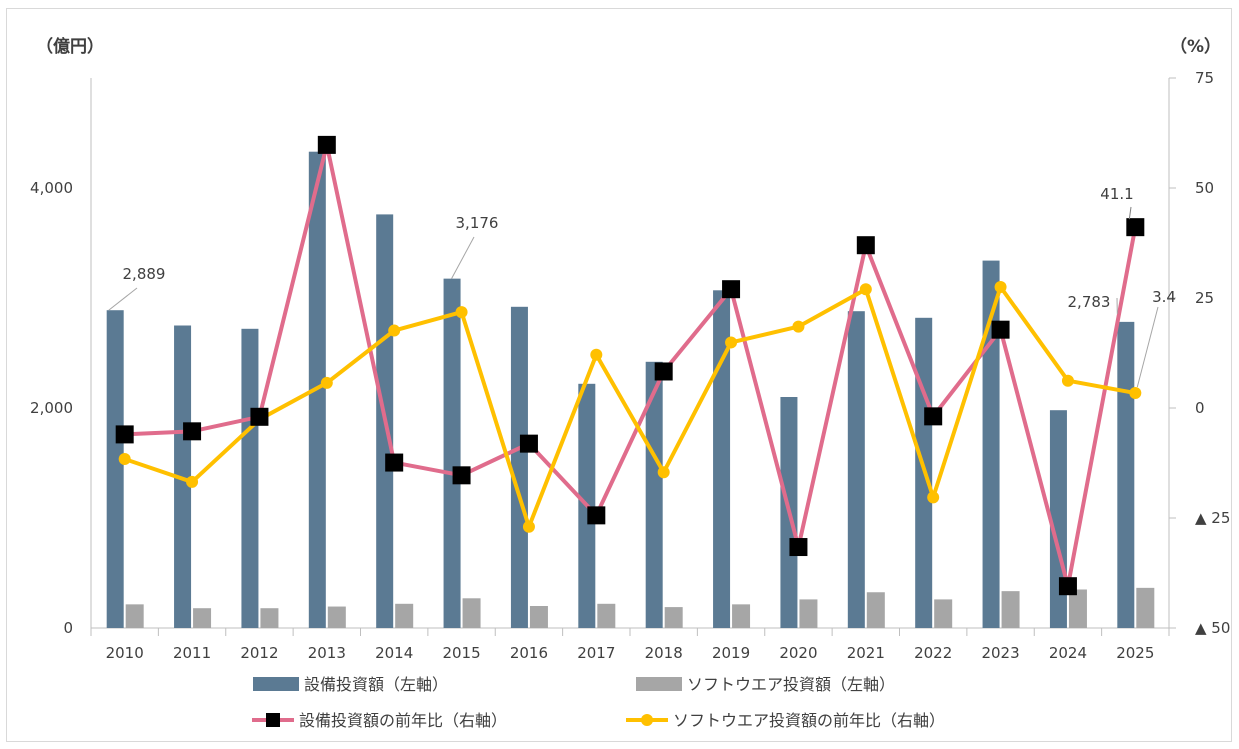  Describe the element at coordinates (1212, 518) in the screenshot. I see `right-axis-tick-label: ▲ 25` at that location.